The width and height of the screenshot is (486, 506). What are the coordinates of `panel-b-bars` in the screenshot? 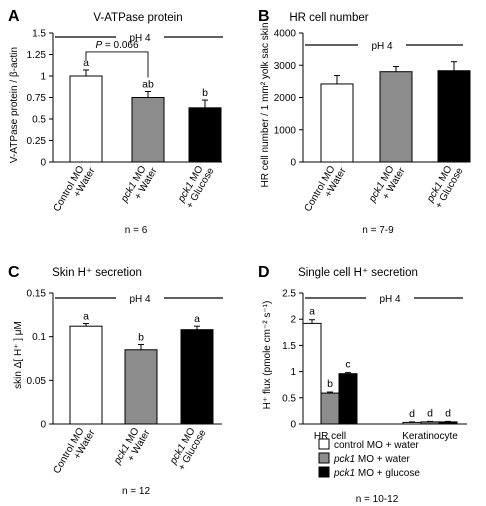 It's located at (395, 116).